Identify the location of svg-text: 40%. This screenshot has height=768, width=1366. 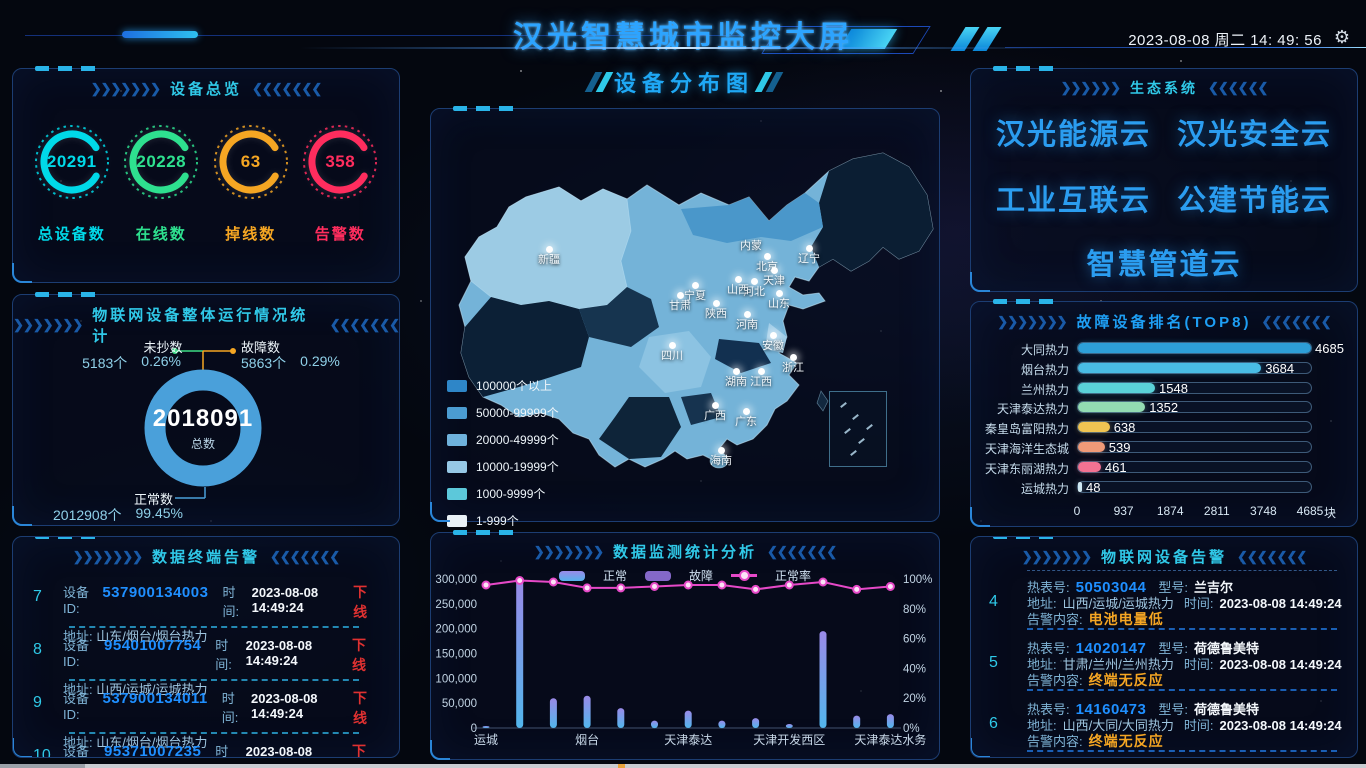
(914, 669).